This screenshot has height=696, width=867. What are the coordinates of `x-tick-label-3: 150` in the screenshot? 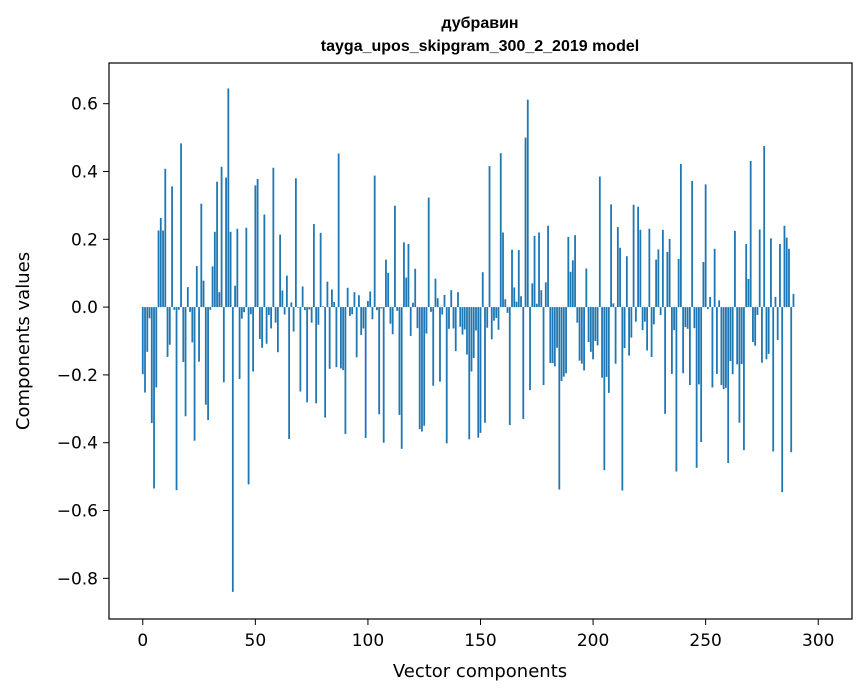 It's located at (480, 641).